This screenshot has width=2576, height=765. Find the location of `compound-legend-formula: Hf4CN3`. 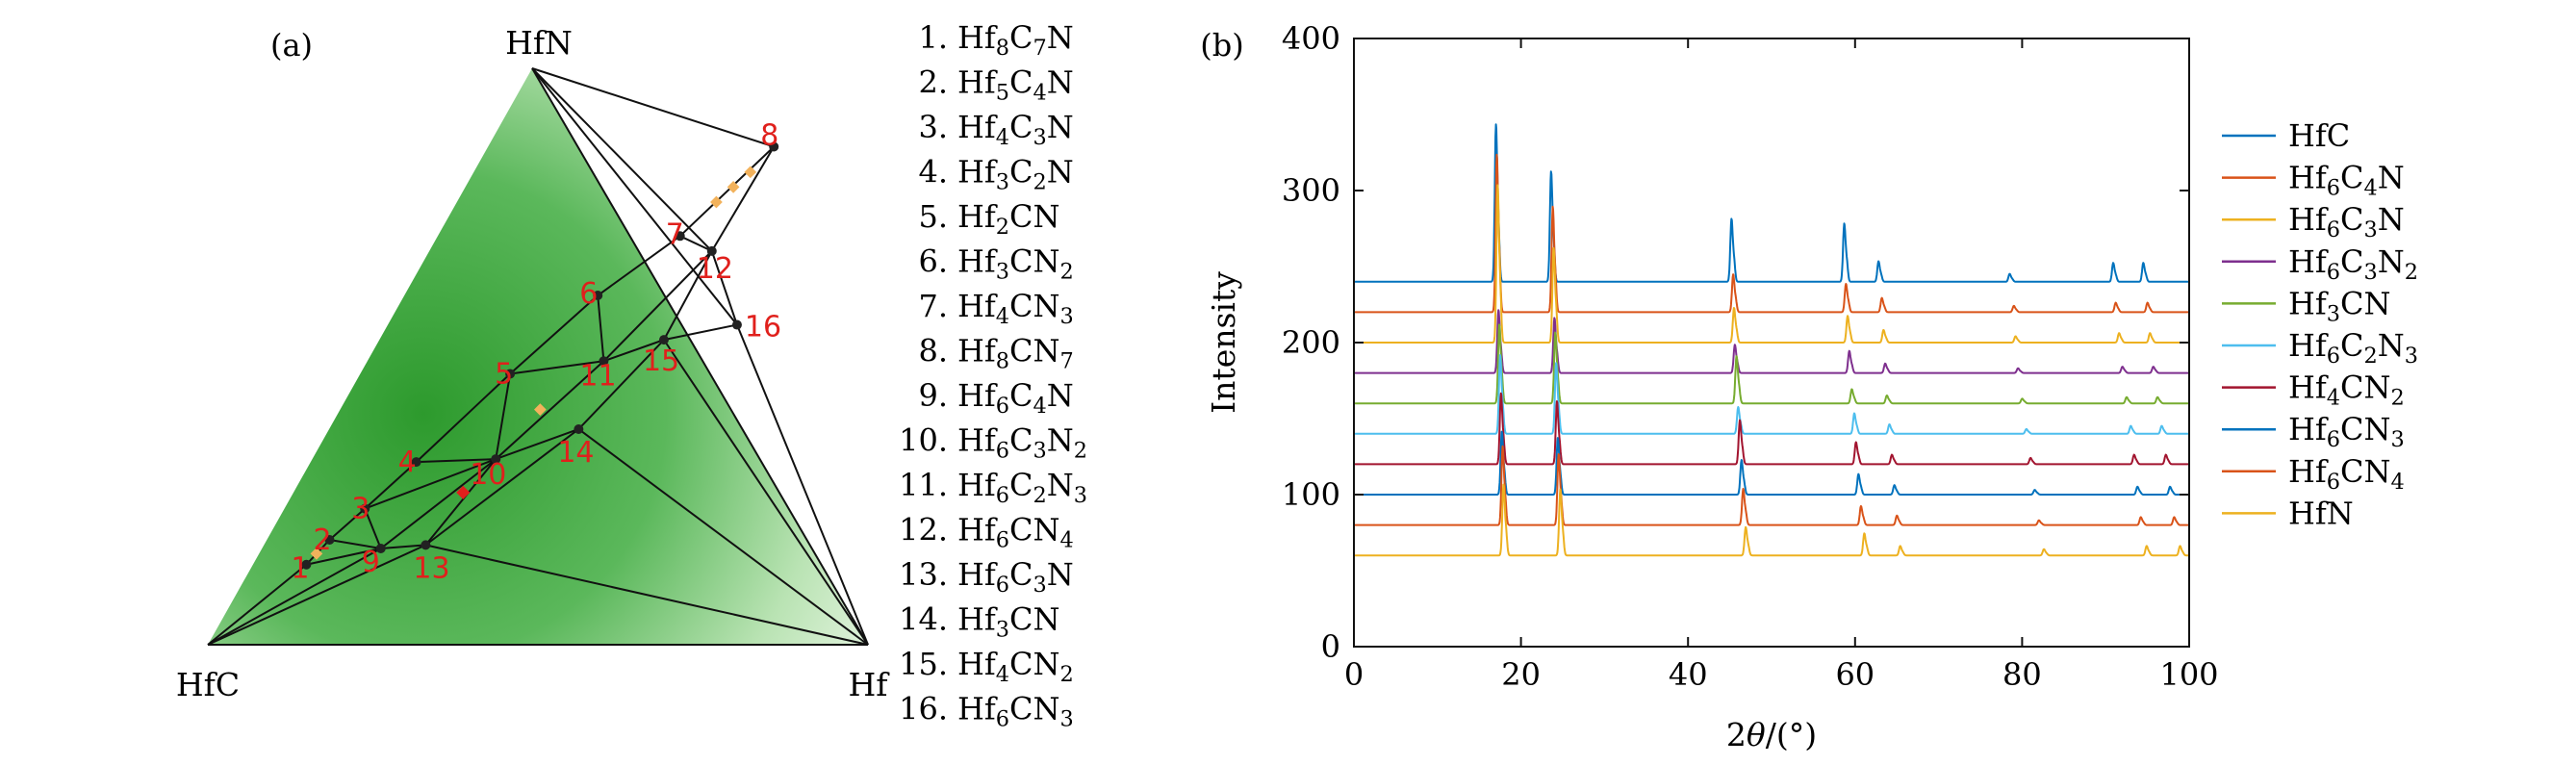

compound-legend-formula: Hf4CN3 is located at coordinates (1015, 308).